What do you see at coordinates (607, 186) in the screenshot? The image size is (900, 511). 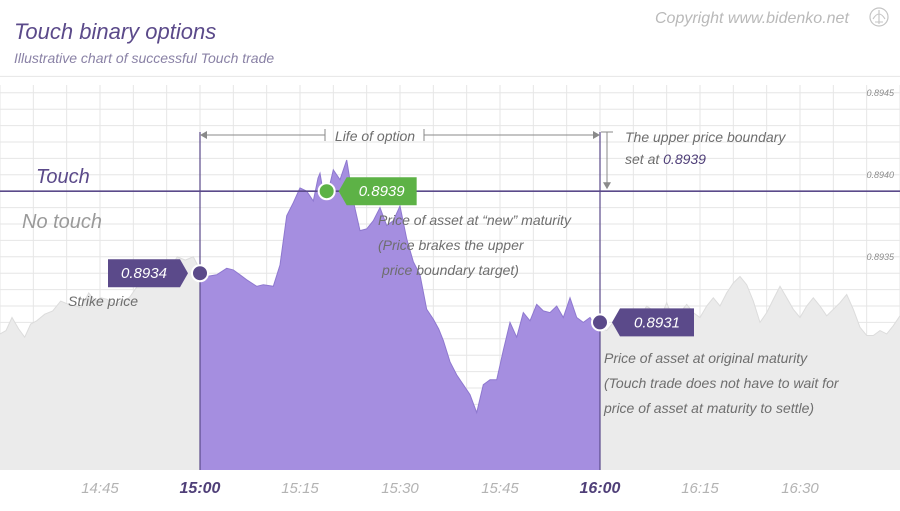 I see `boundary-arrow-head-icon` at bounding box center [607, 186].